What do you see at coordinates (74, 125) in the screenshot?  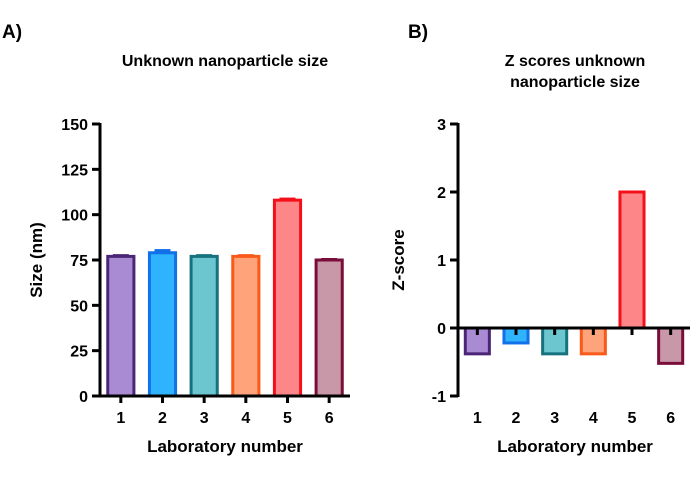 I see `panel-a-y-tick-label: 150` at bounding box center [74, 125].